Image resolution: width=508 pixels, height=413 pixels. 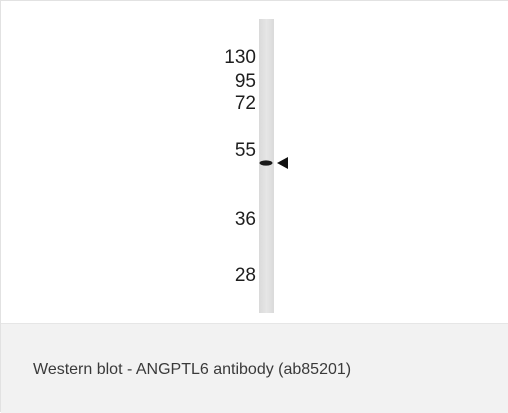 I want to click on marker-36: 36, so click(x=245, y=219).